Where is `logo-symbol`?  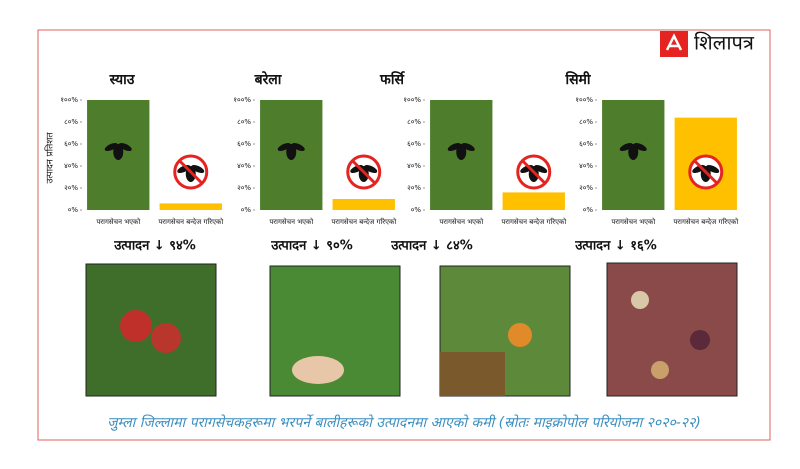 logo-symbol is located at coordinates (674, 42).